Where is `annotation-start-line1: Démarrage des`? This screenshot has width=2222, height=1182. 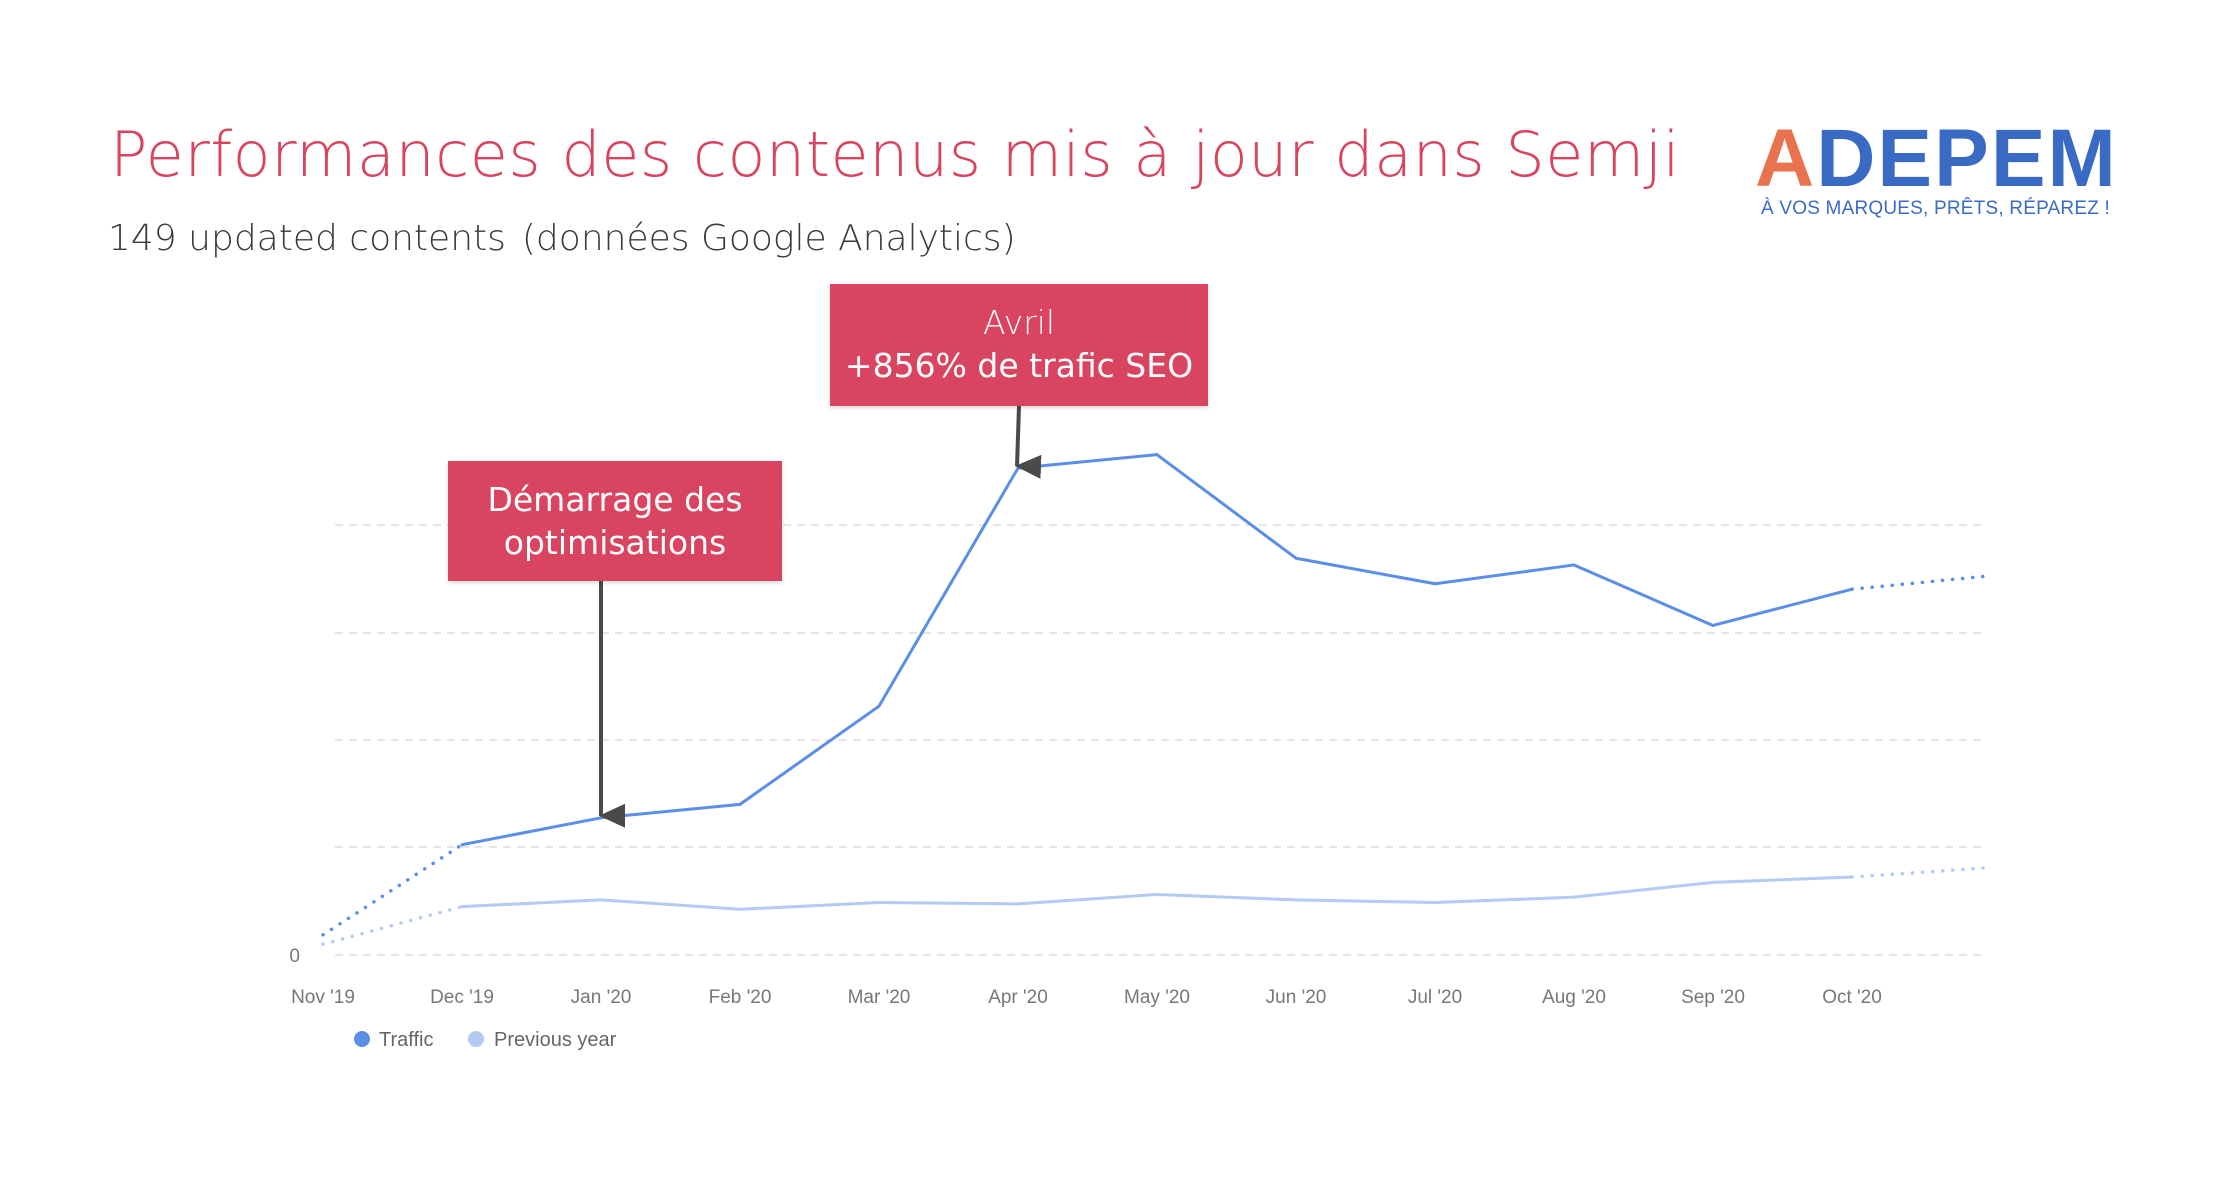 annotation-start-line1: Démarrage des is located at coordinates (615, 499).